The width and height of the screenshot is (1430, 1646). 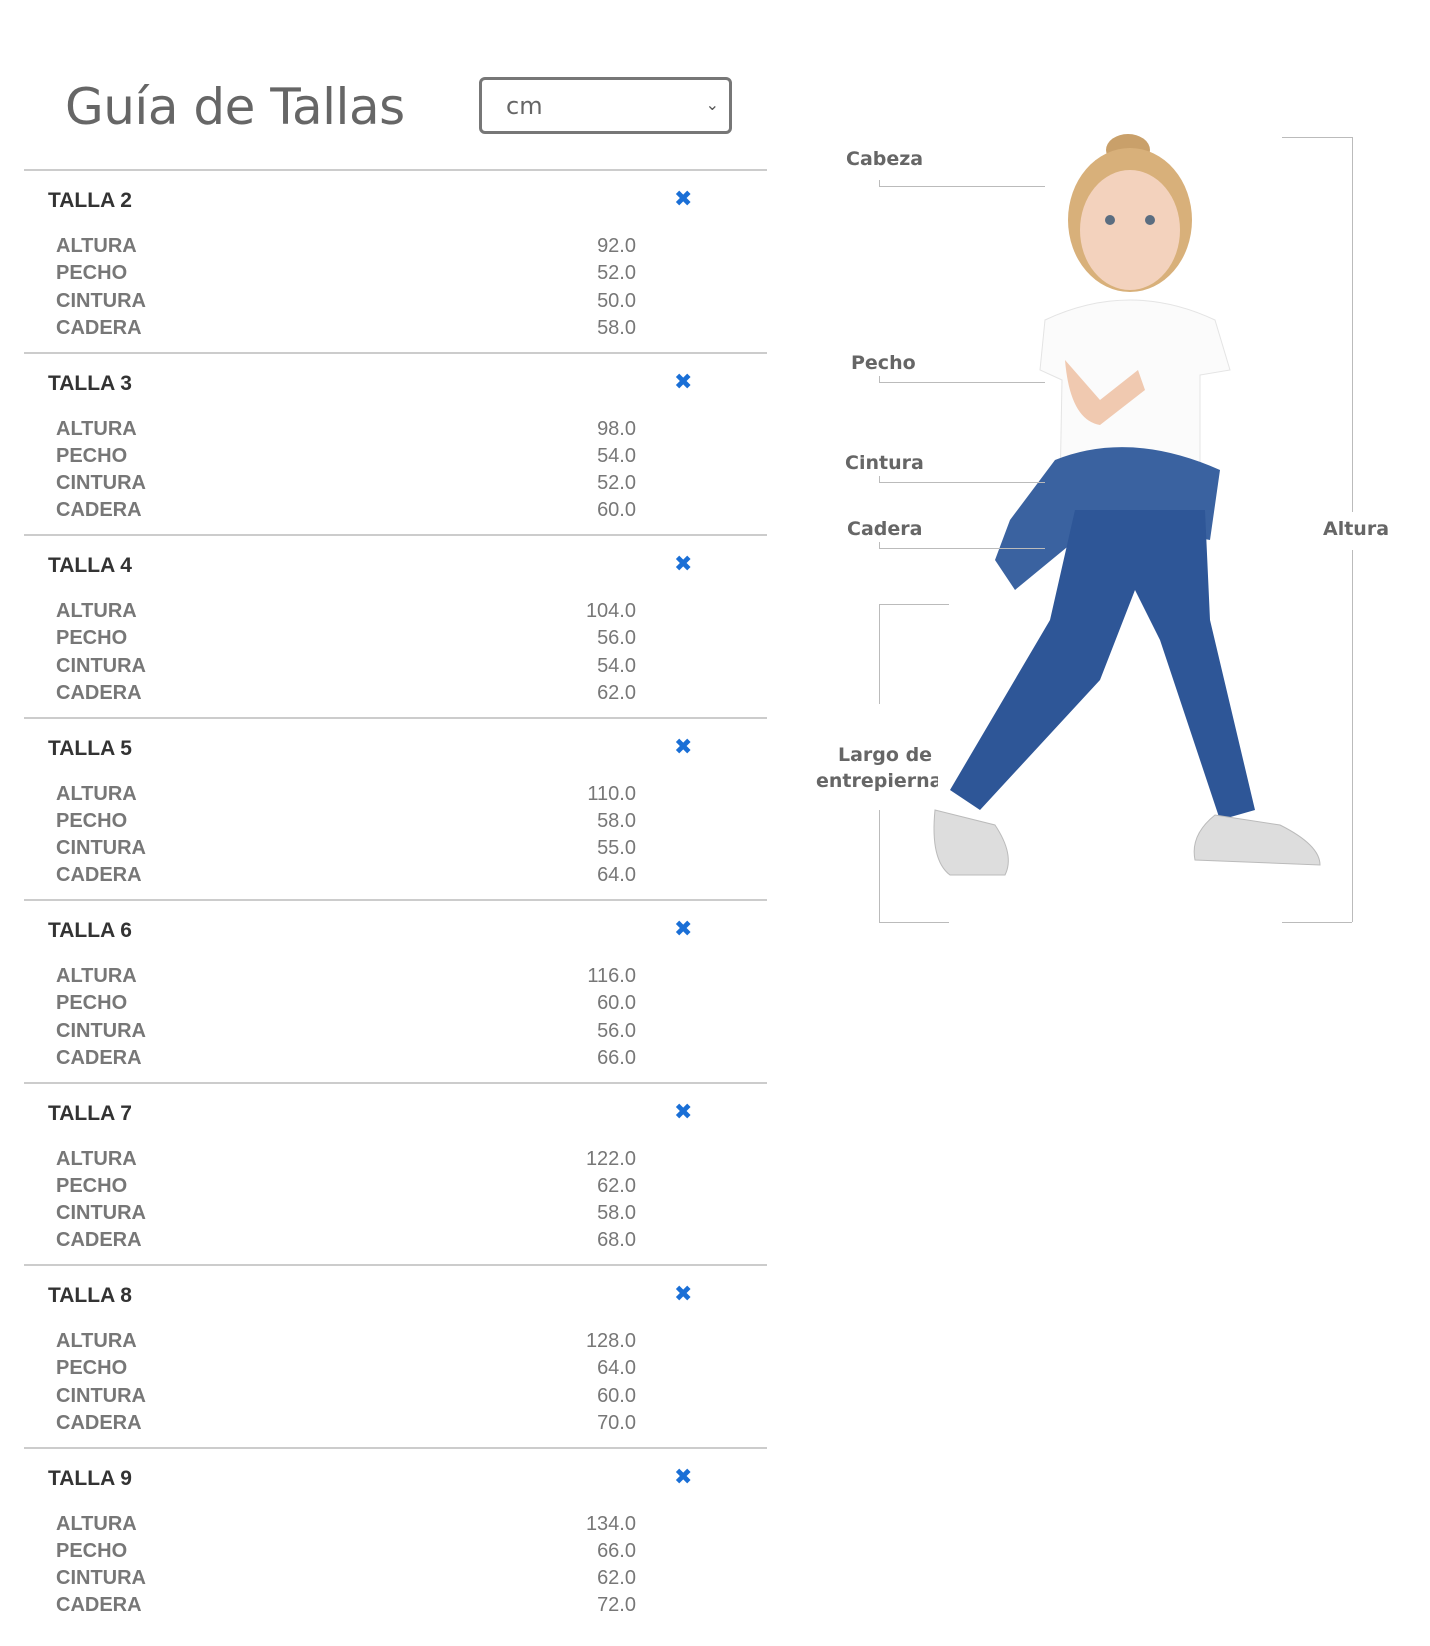 I want to click on label-cabeza: Cabeza, so click(x=885, y=159).